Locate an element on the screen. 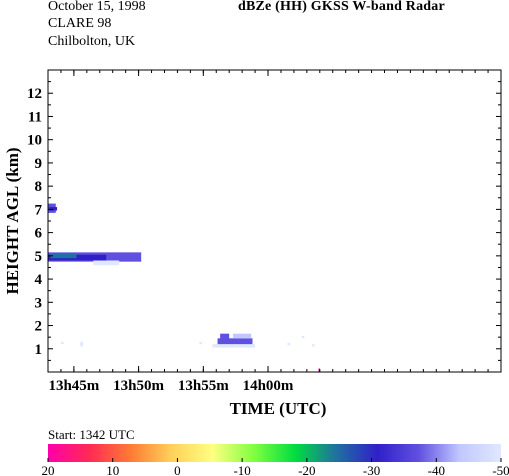 Image resolution: width=509 pixels, height=476 pixels. colorbar-ticks: 20 10 0 -10 -20 -30 -40 -50 is located at coordinates (275, 467).